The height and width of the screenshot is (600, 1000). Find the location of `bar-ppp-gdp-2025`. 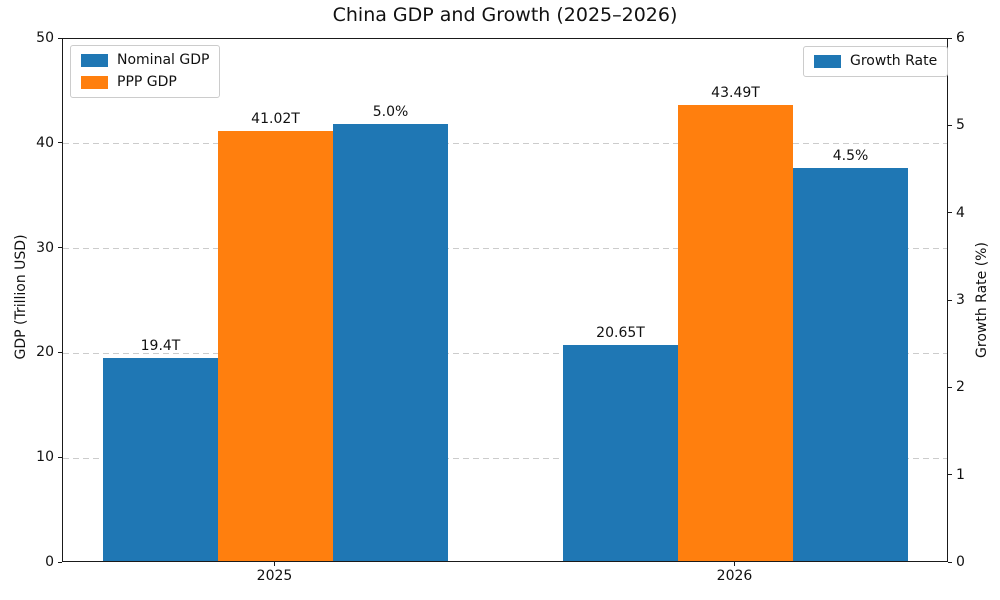

bar-ppp-gdp-2025 is located at coordinates (275, 346).